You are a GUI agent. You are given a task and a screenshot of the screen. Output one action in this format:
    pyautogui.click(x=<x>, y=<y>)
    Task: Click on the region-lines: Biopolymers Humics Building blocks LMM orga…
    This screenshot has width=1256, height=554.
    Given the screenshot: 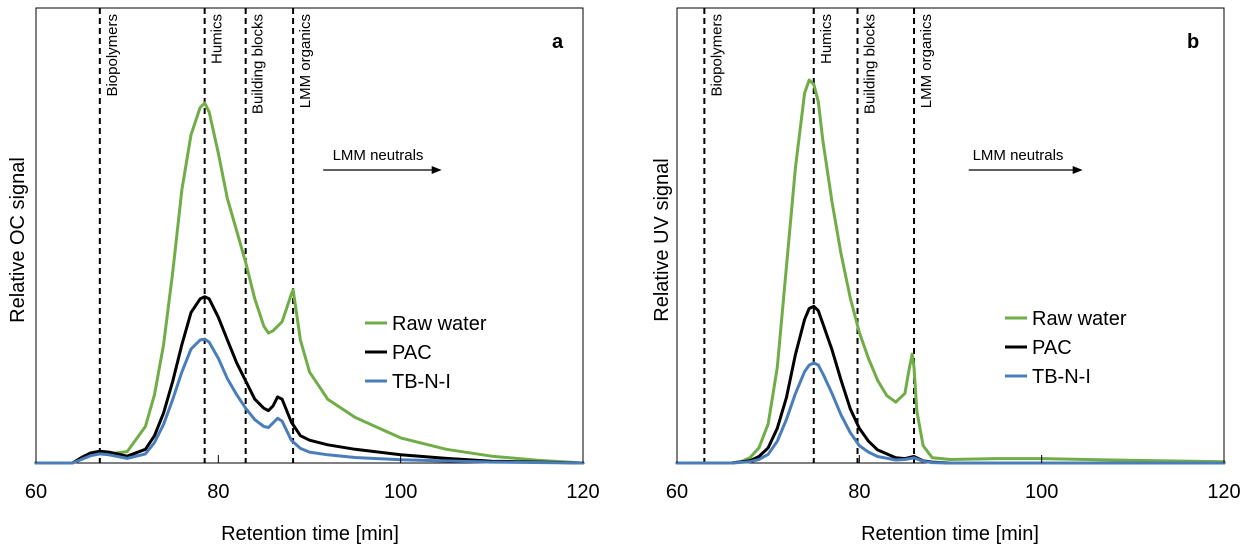 What is the action you would take?
    pyautogui.click(x=206, y=235)
    